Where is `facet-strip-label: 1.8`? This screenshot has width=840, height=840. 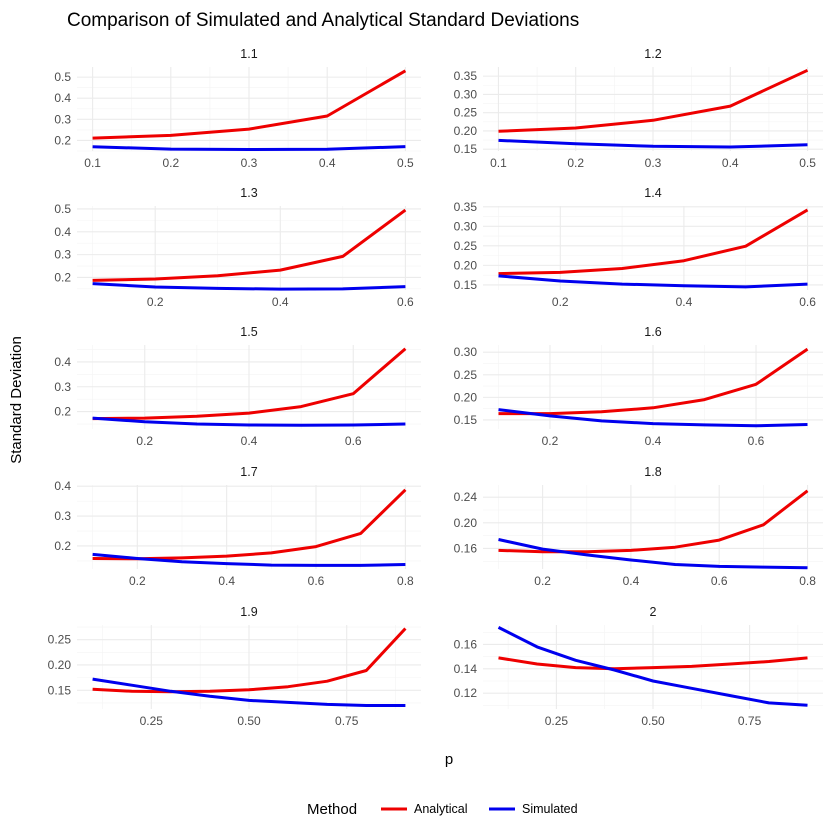 facet-strip-label: 1.8 is located at coordinates (652, 472).